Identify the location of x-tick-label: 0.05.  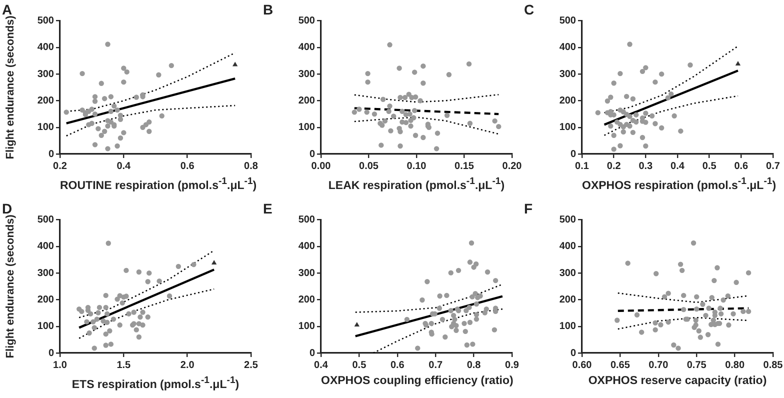
(369, 166).